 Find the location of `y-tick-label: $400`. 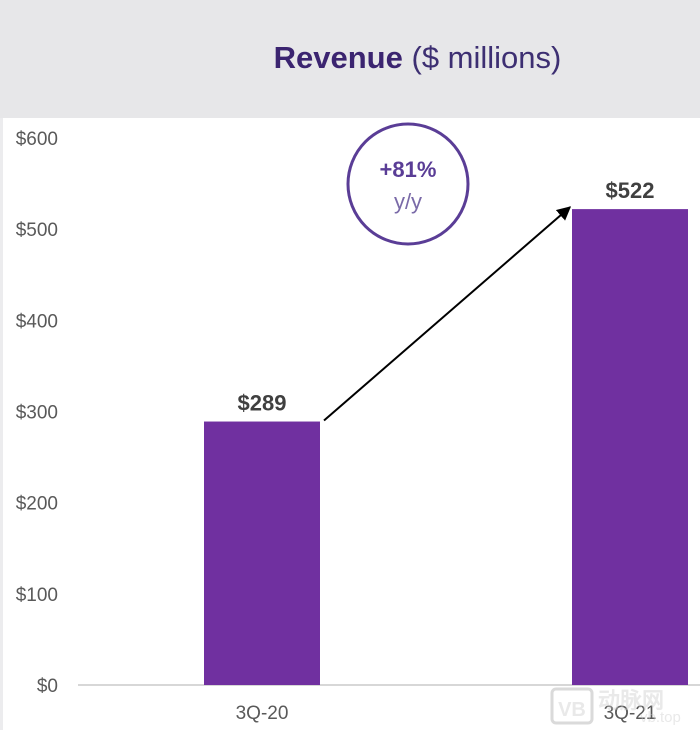

y-tick-label: $400 is located at coordinates (37, 321).